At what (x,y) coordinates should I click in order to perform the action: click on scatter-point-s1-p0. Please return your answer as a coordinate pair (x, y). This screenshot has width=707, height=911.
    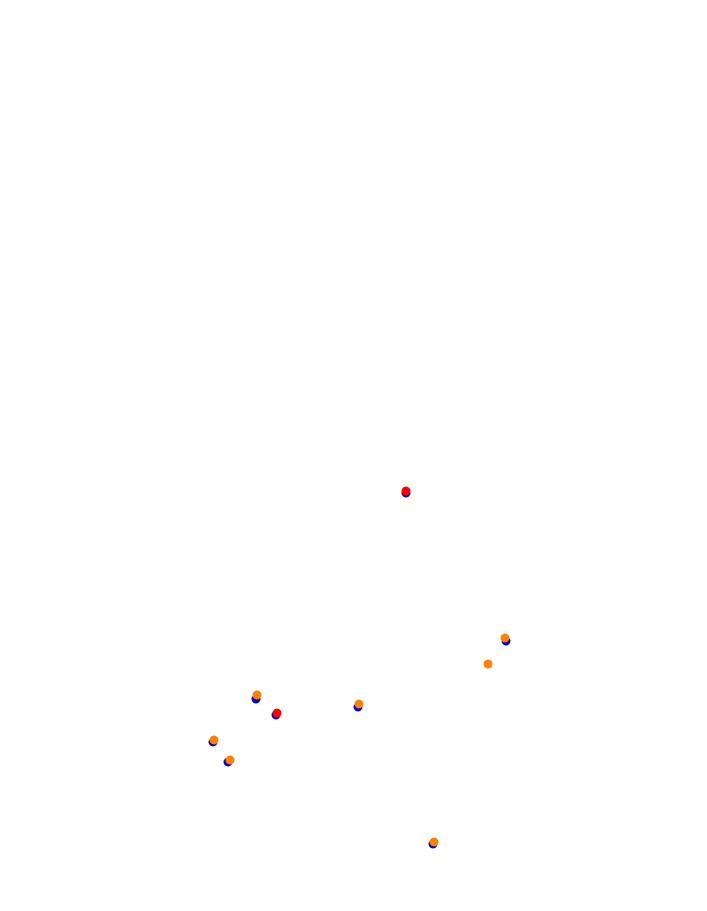
    Looking at the image, I should click on (406, 491).